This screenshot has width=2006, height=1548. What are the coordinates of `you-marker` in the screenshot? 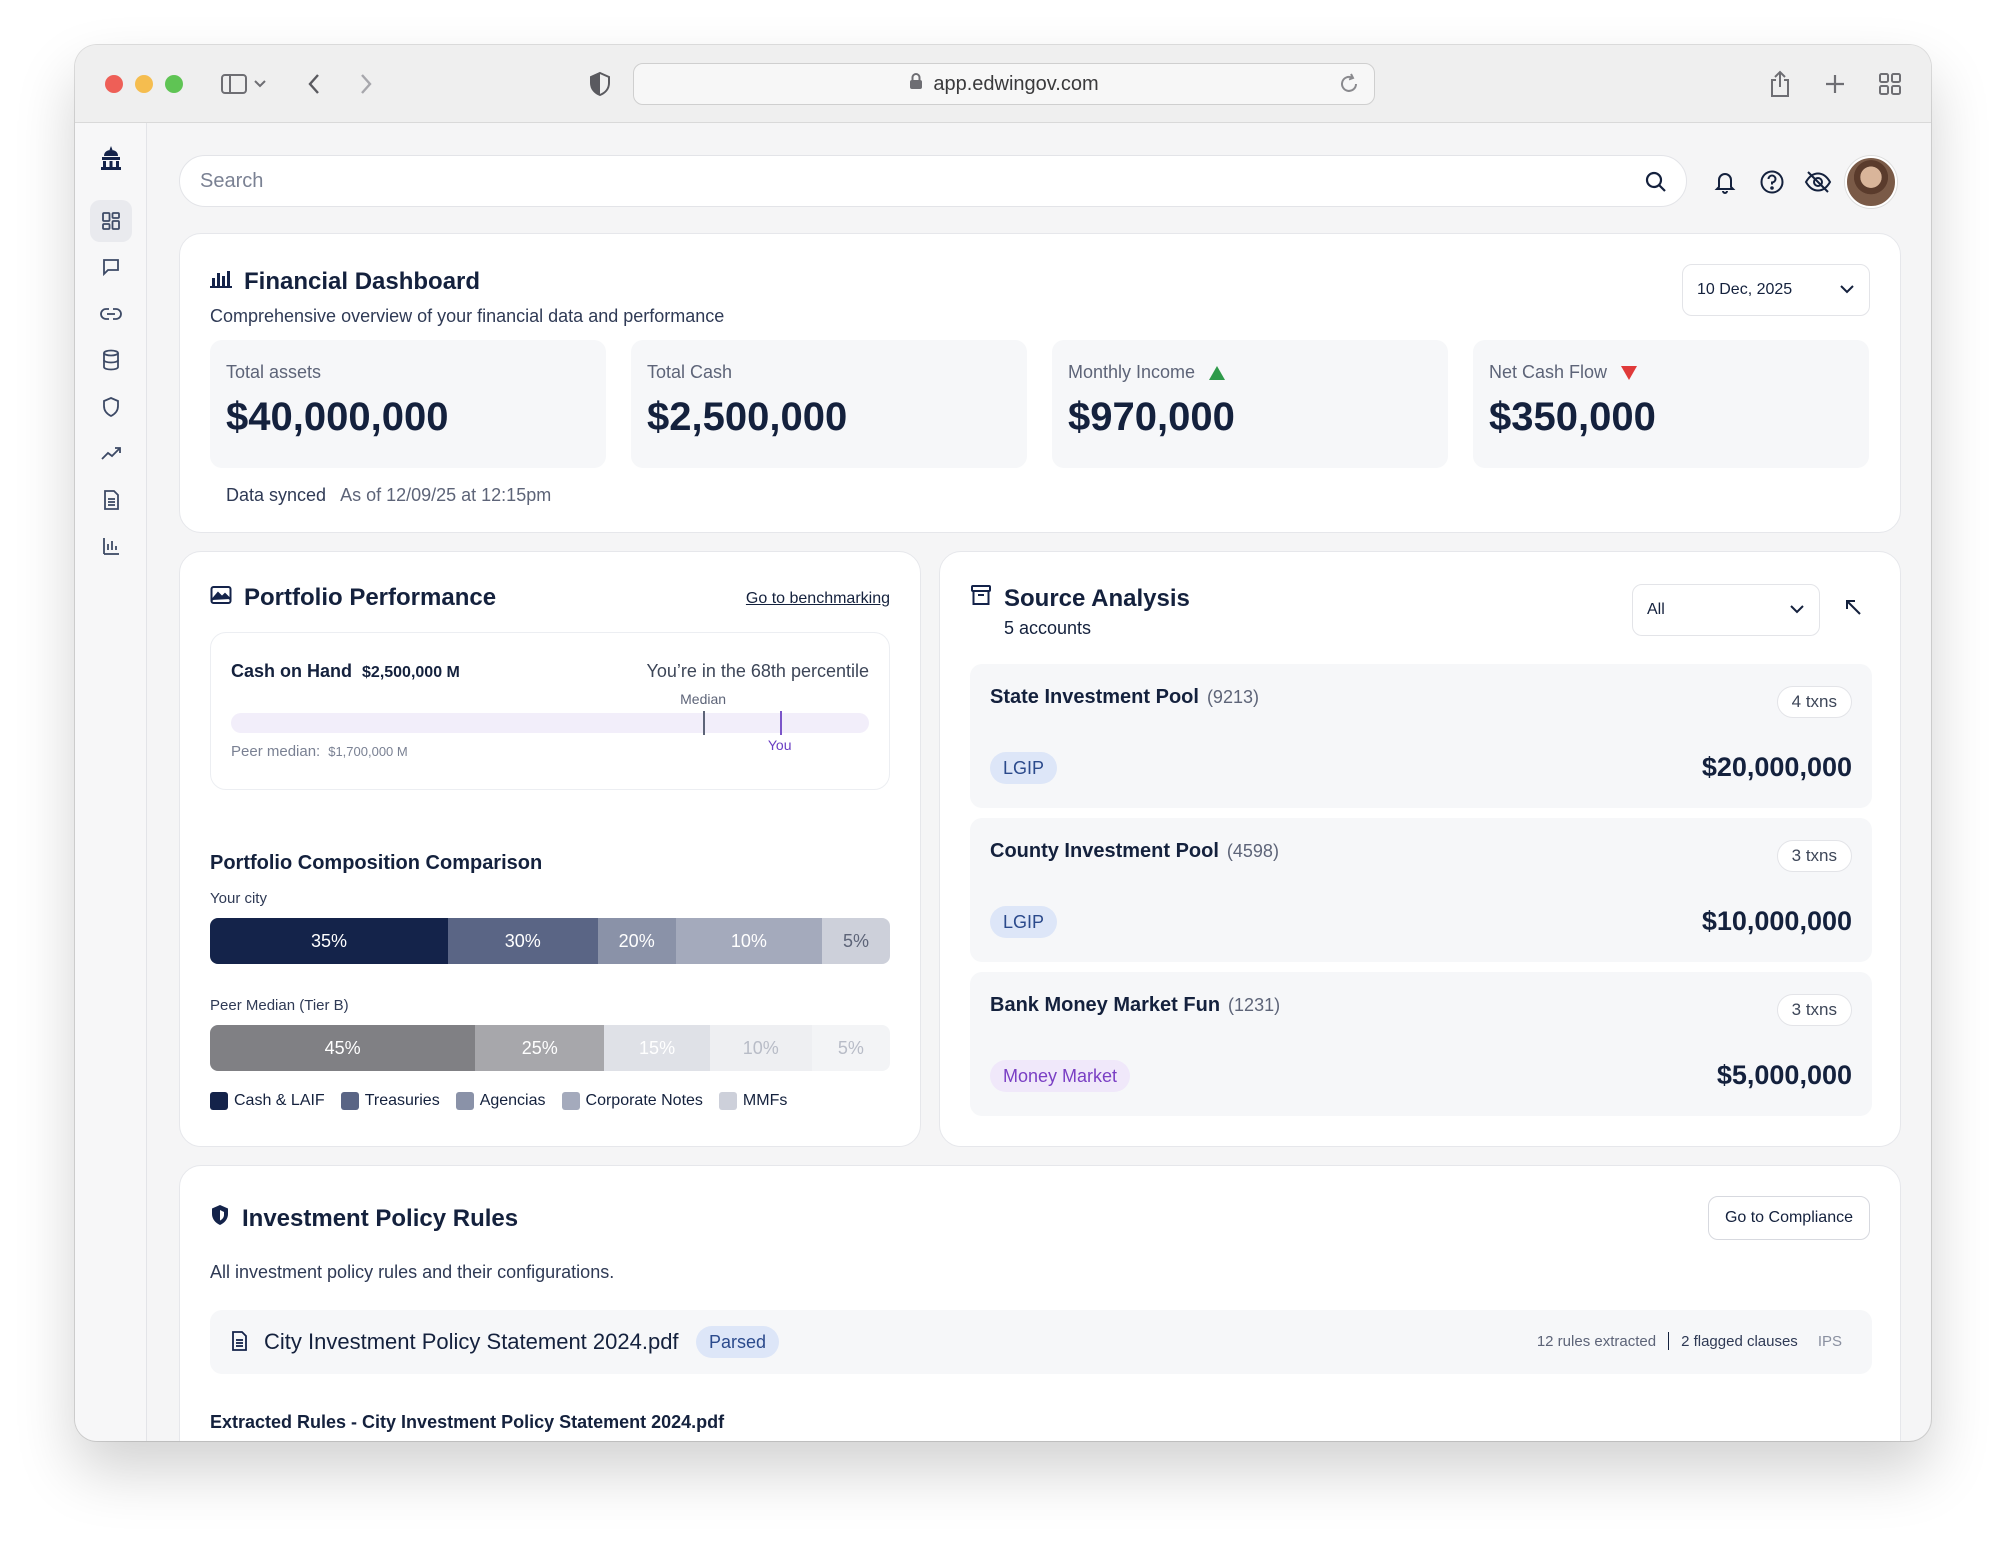 It's located at (780, 723).